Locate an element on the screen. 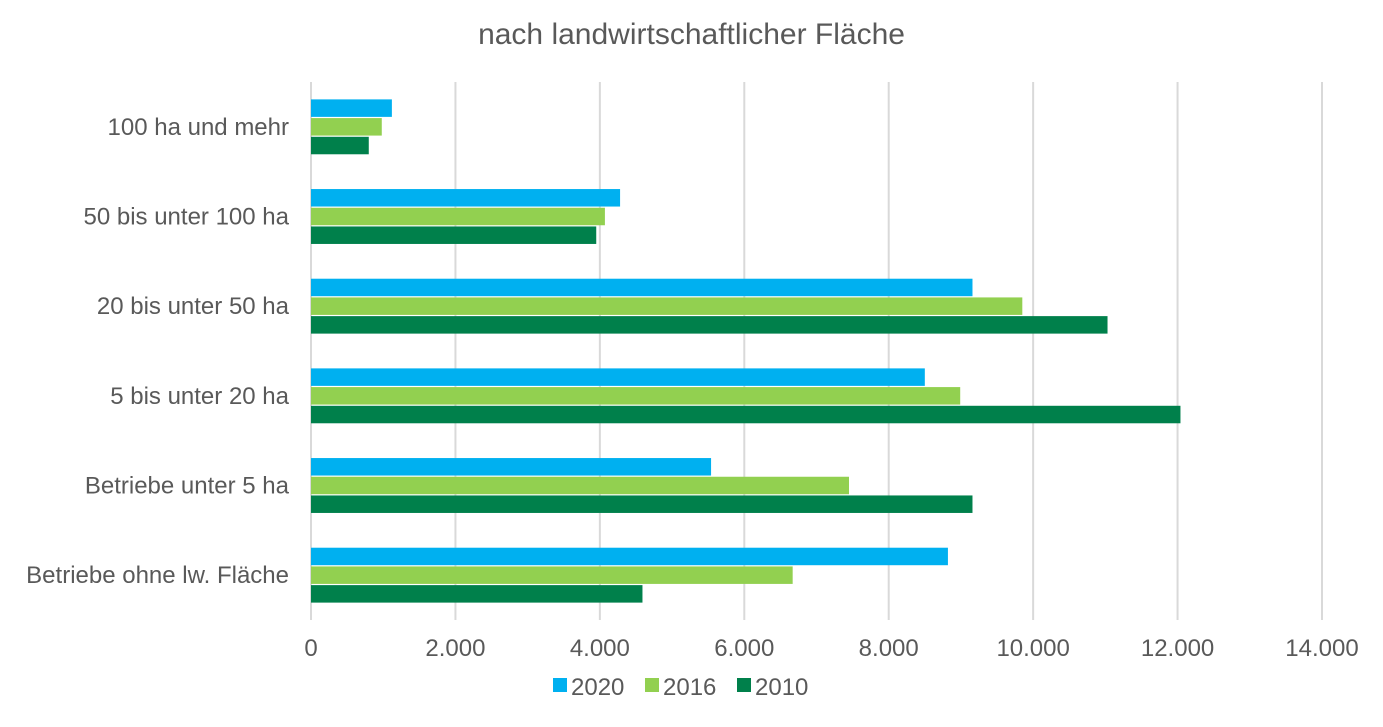 Image resolution: width=1383 pixels, height=727 pixels. x-tick-label: 10.000 is located at coordinates (1032, 648).